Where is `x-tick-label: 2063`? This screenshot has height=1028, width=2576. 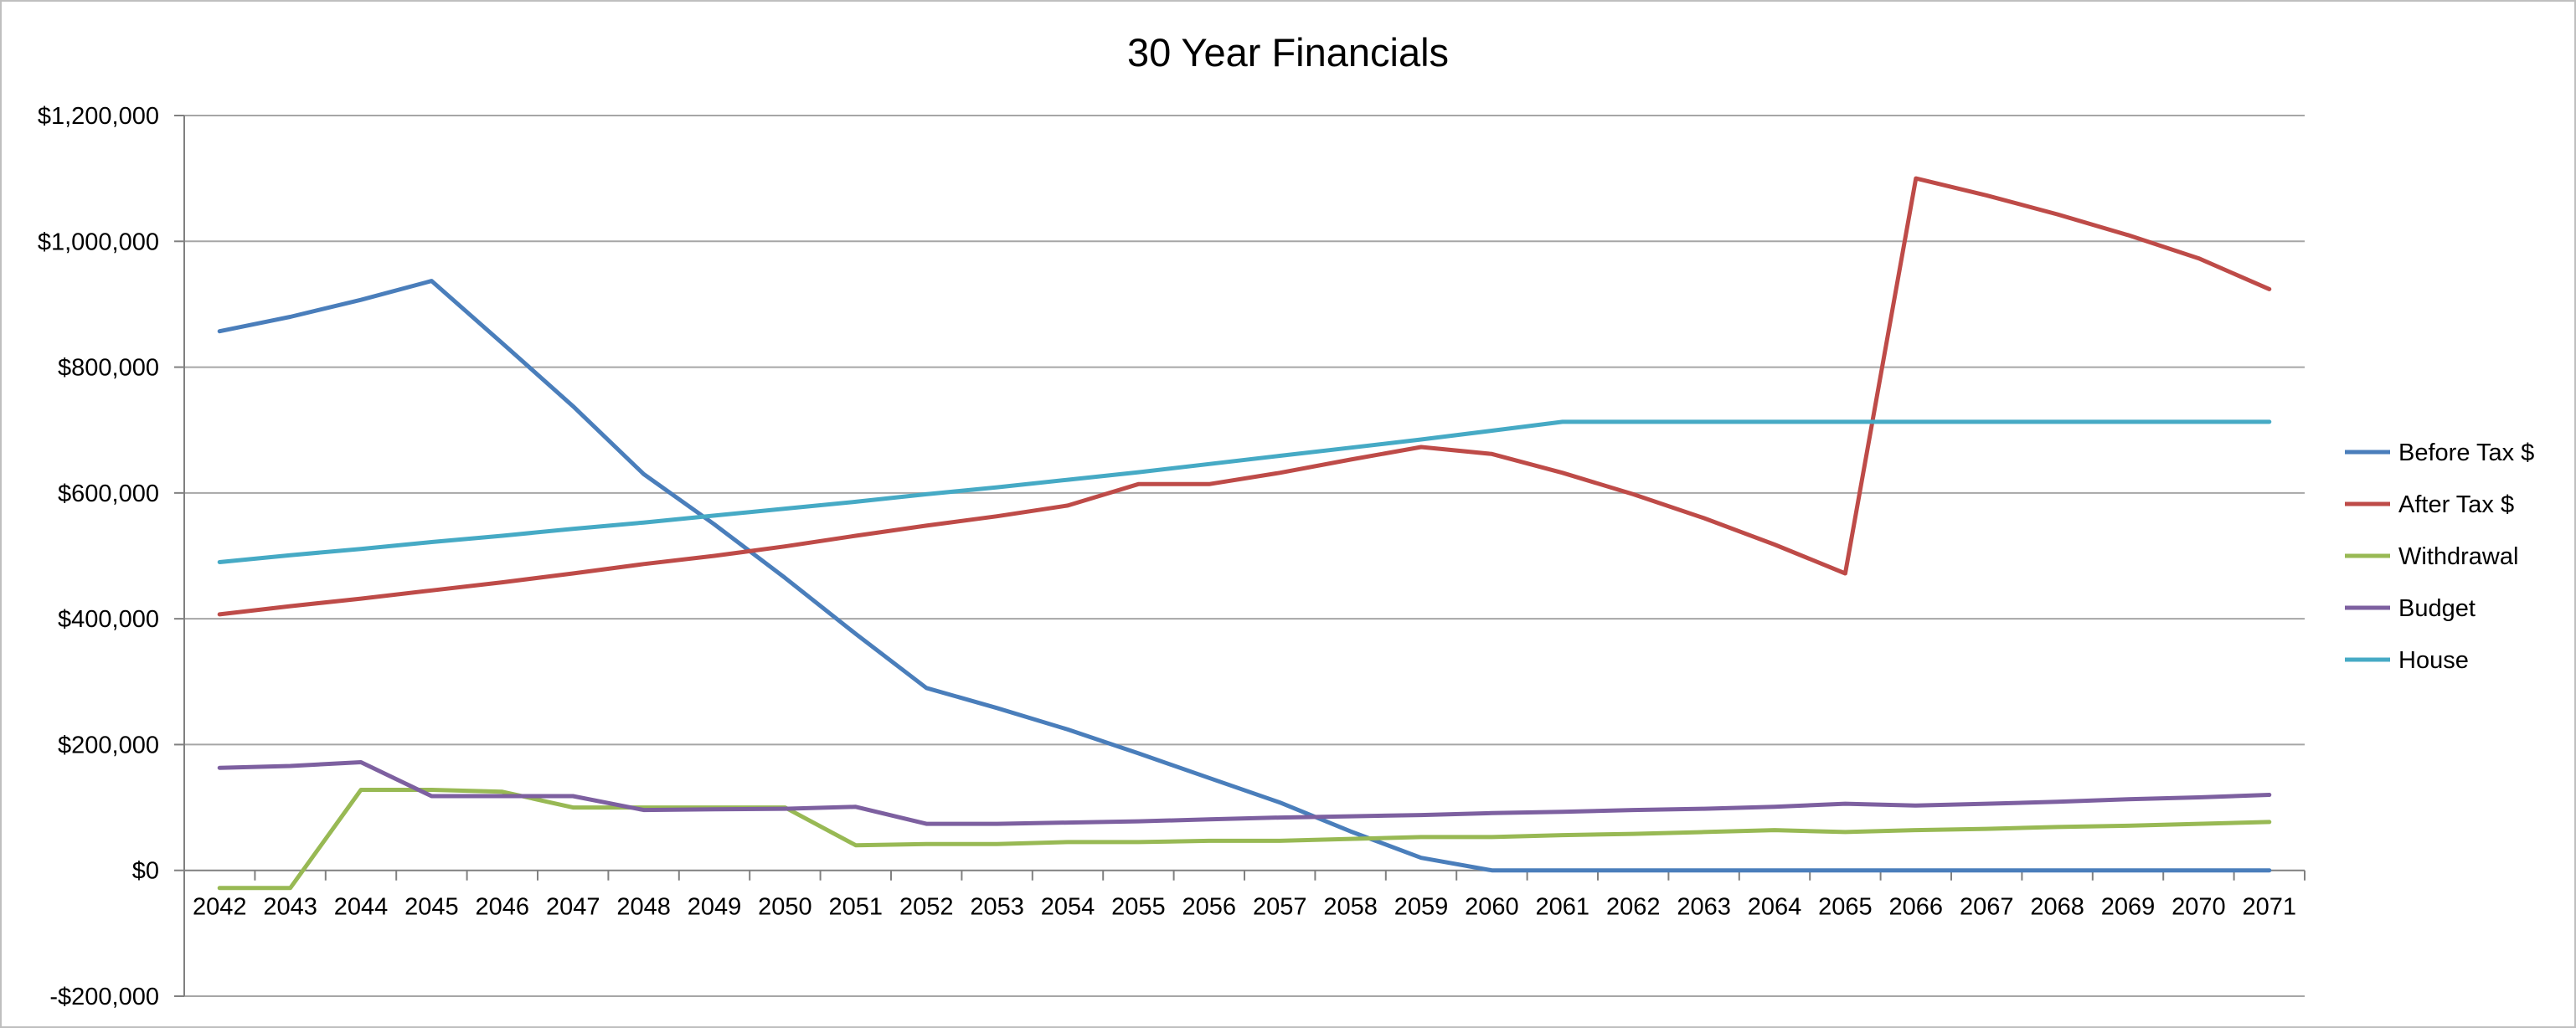 x-tick-label: 2063 is located at coordinates (1704, 908).